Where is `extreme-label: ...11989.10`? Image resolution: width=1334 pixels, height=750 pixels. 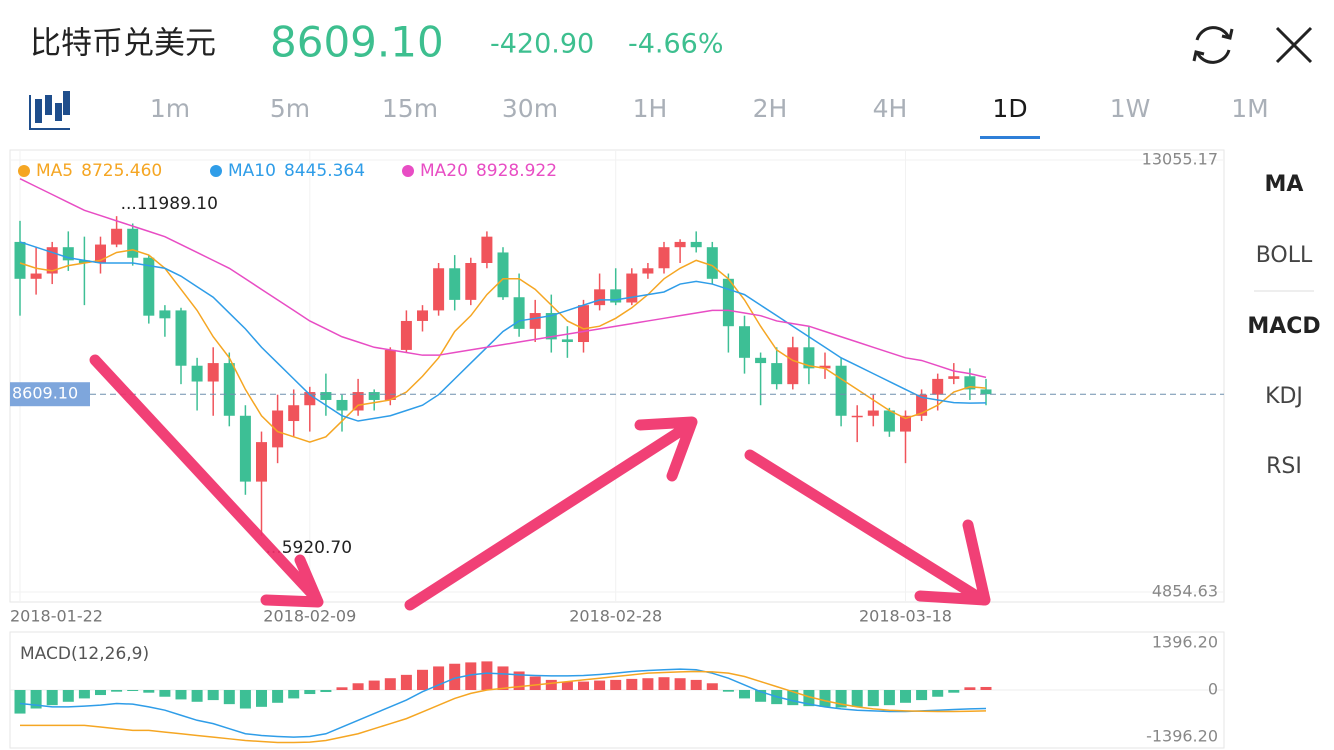
extreme-label: ...11989.10 is located at coordinates (169, 204).